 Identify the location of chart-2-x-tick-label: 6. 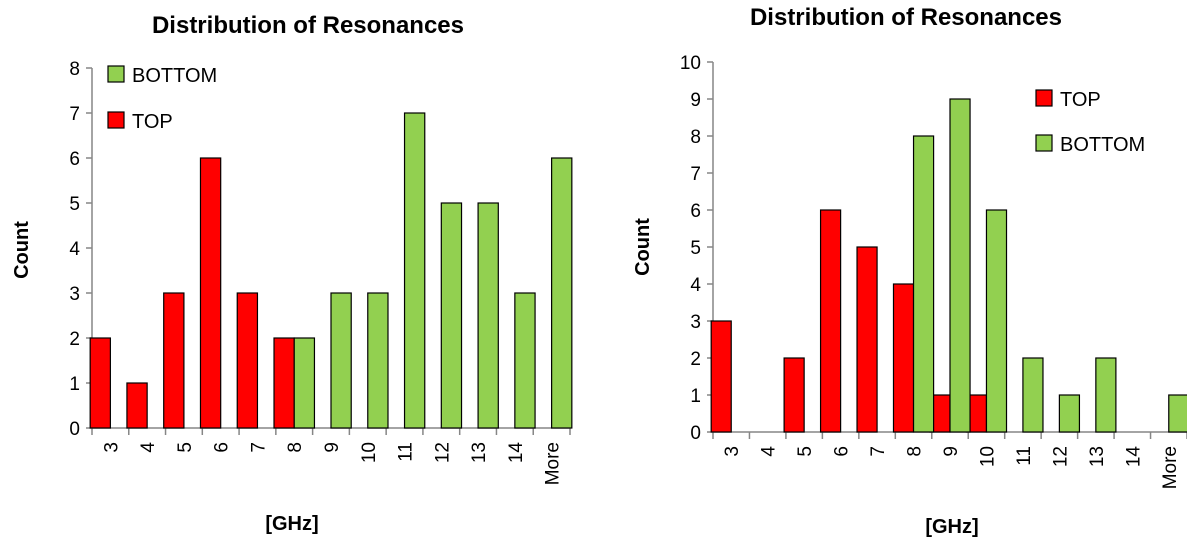
(842, 451).